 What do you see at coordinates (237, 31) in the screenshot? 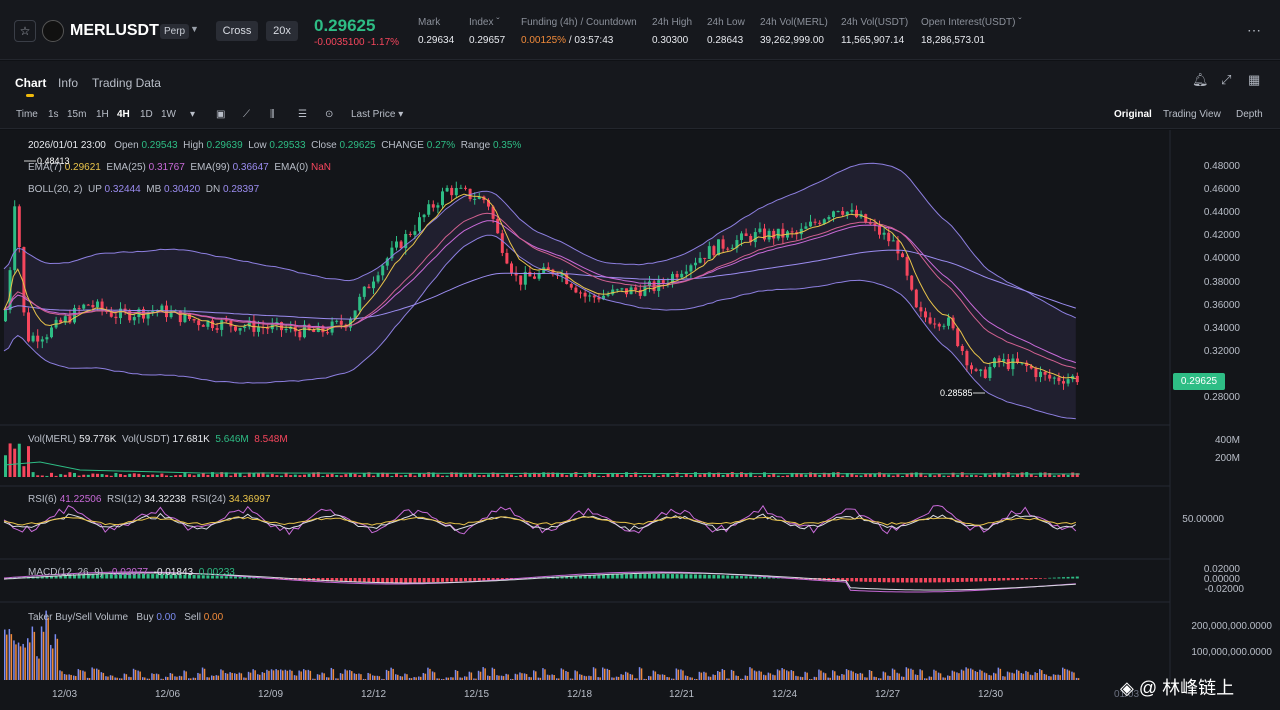
I see `margin-mode-button: Cross` at bounding box center [237, 31].